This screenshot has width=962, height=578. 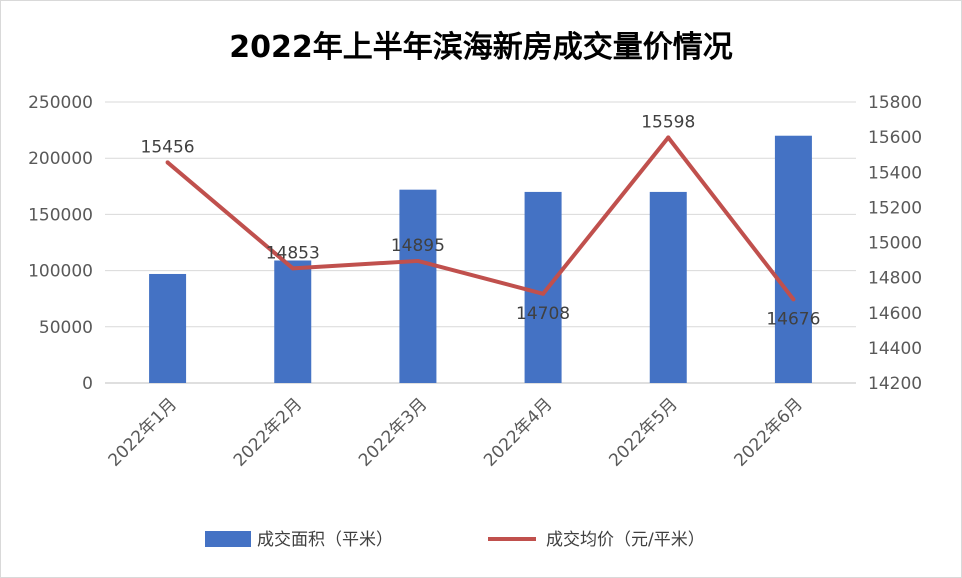 I want to click on line-data-label: 15598, so click(x=668, y=122).